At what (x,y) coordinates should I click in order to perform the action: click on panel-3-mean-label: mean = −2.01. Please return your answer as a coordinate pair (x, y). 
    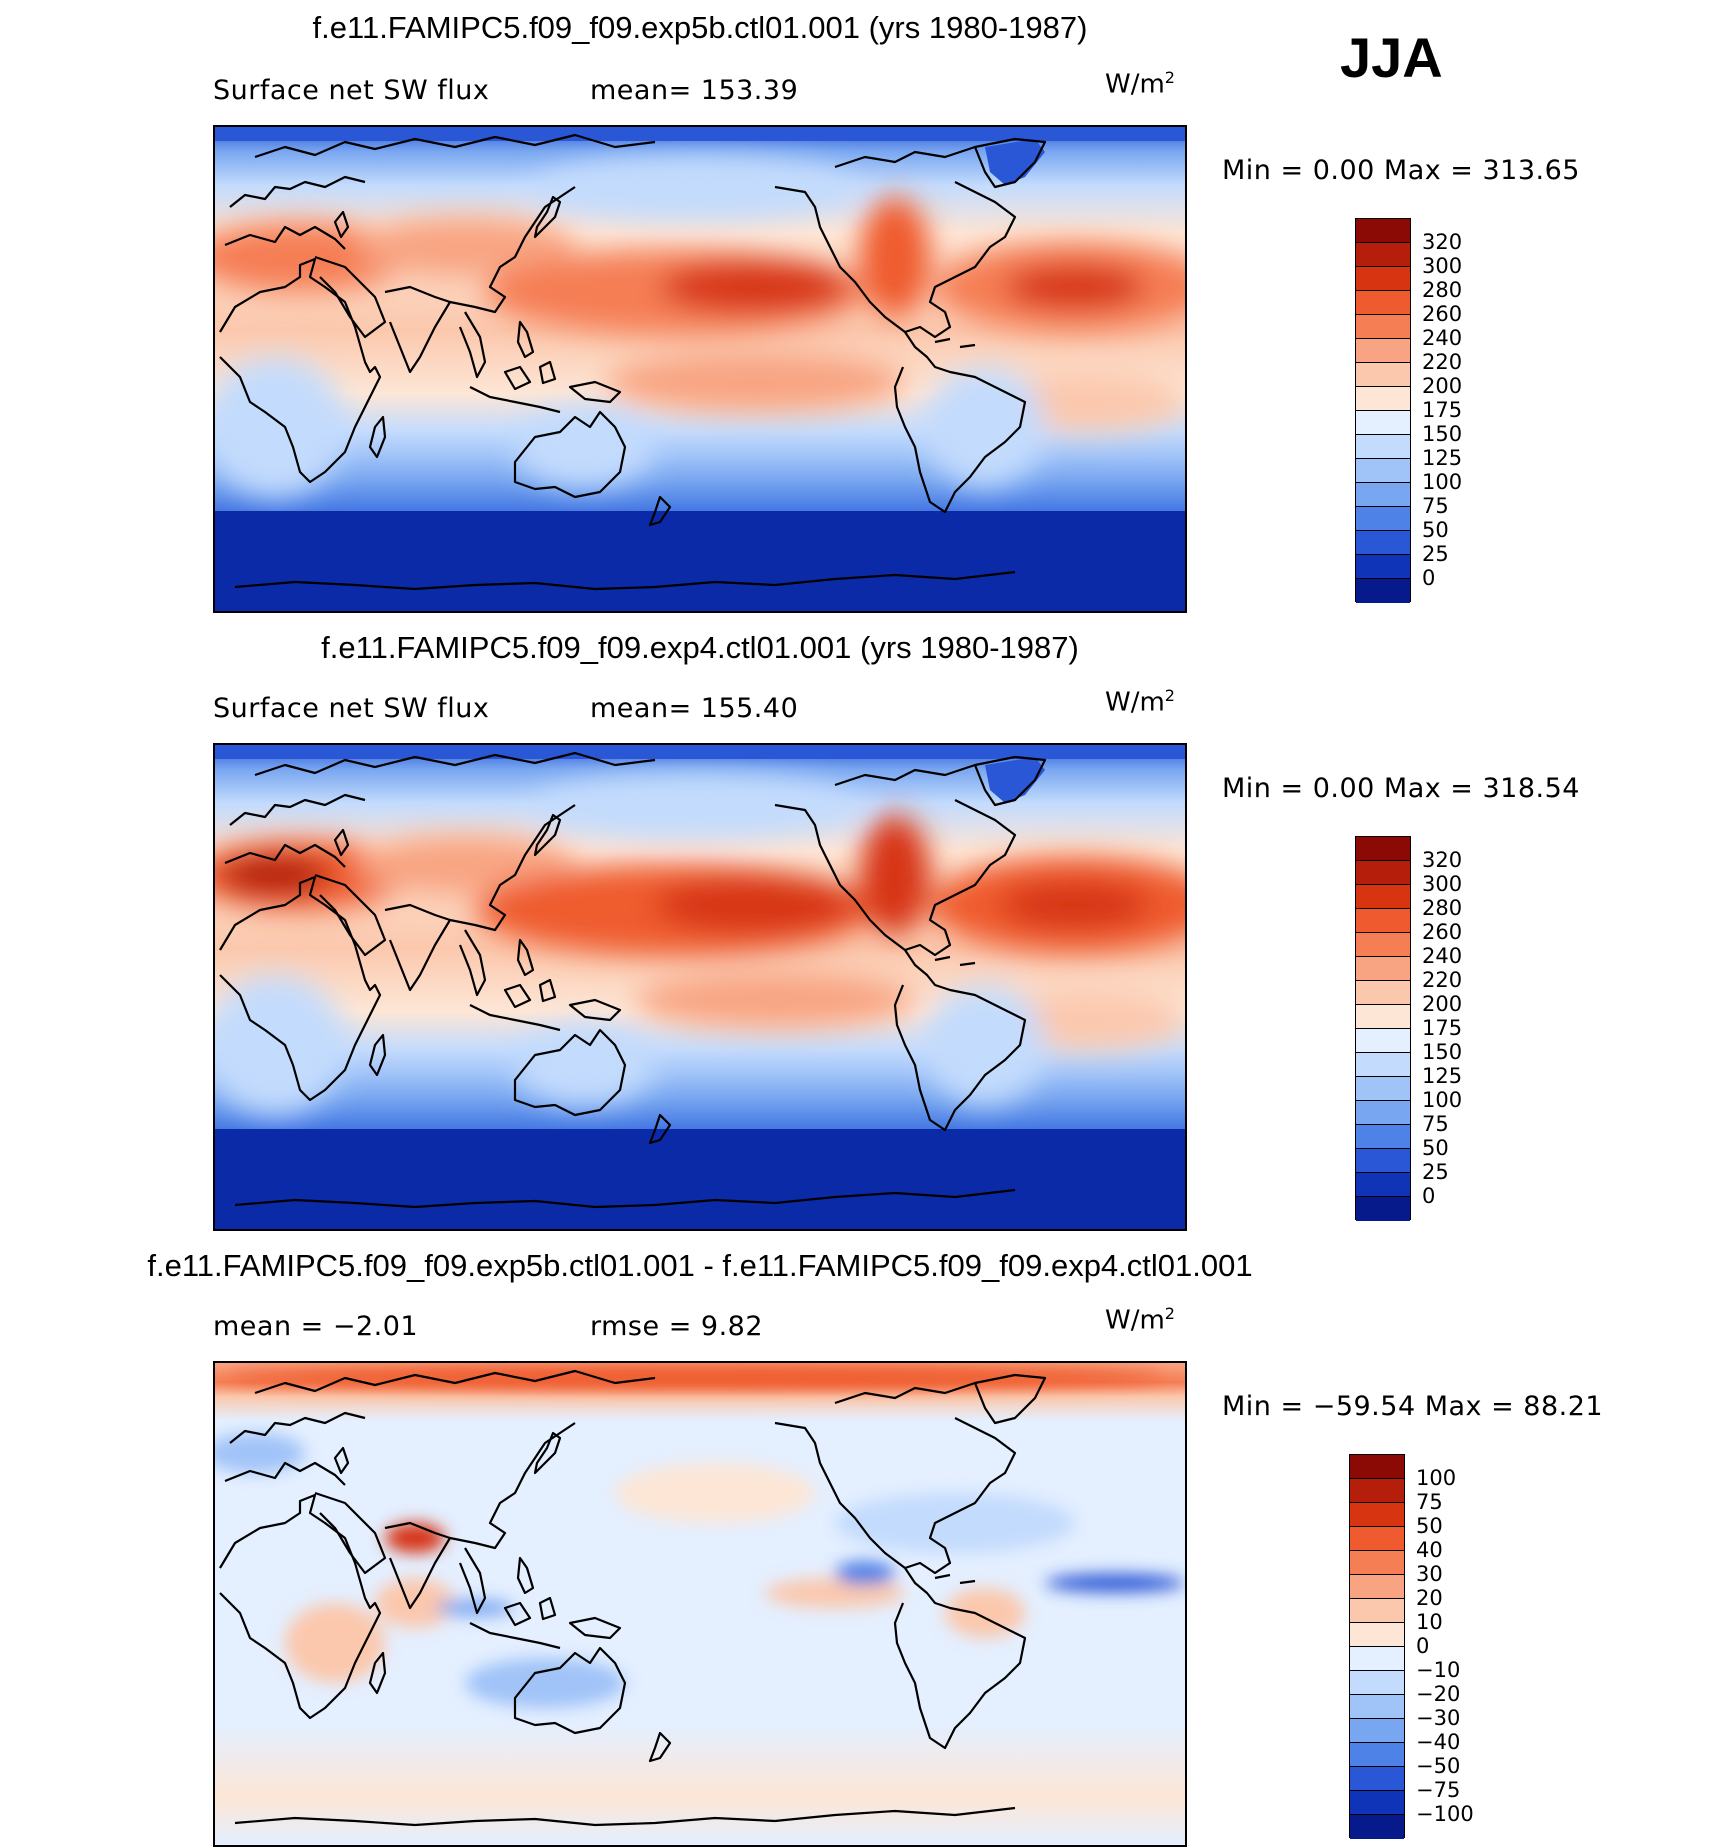
    Looking at the image, I should click on (316, 1326).